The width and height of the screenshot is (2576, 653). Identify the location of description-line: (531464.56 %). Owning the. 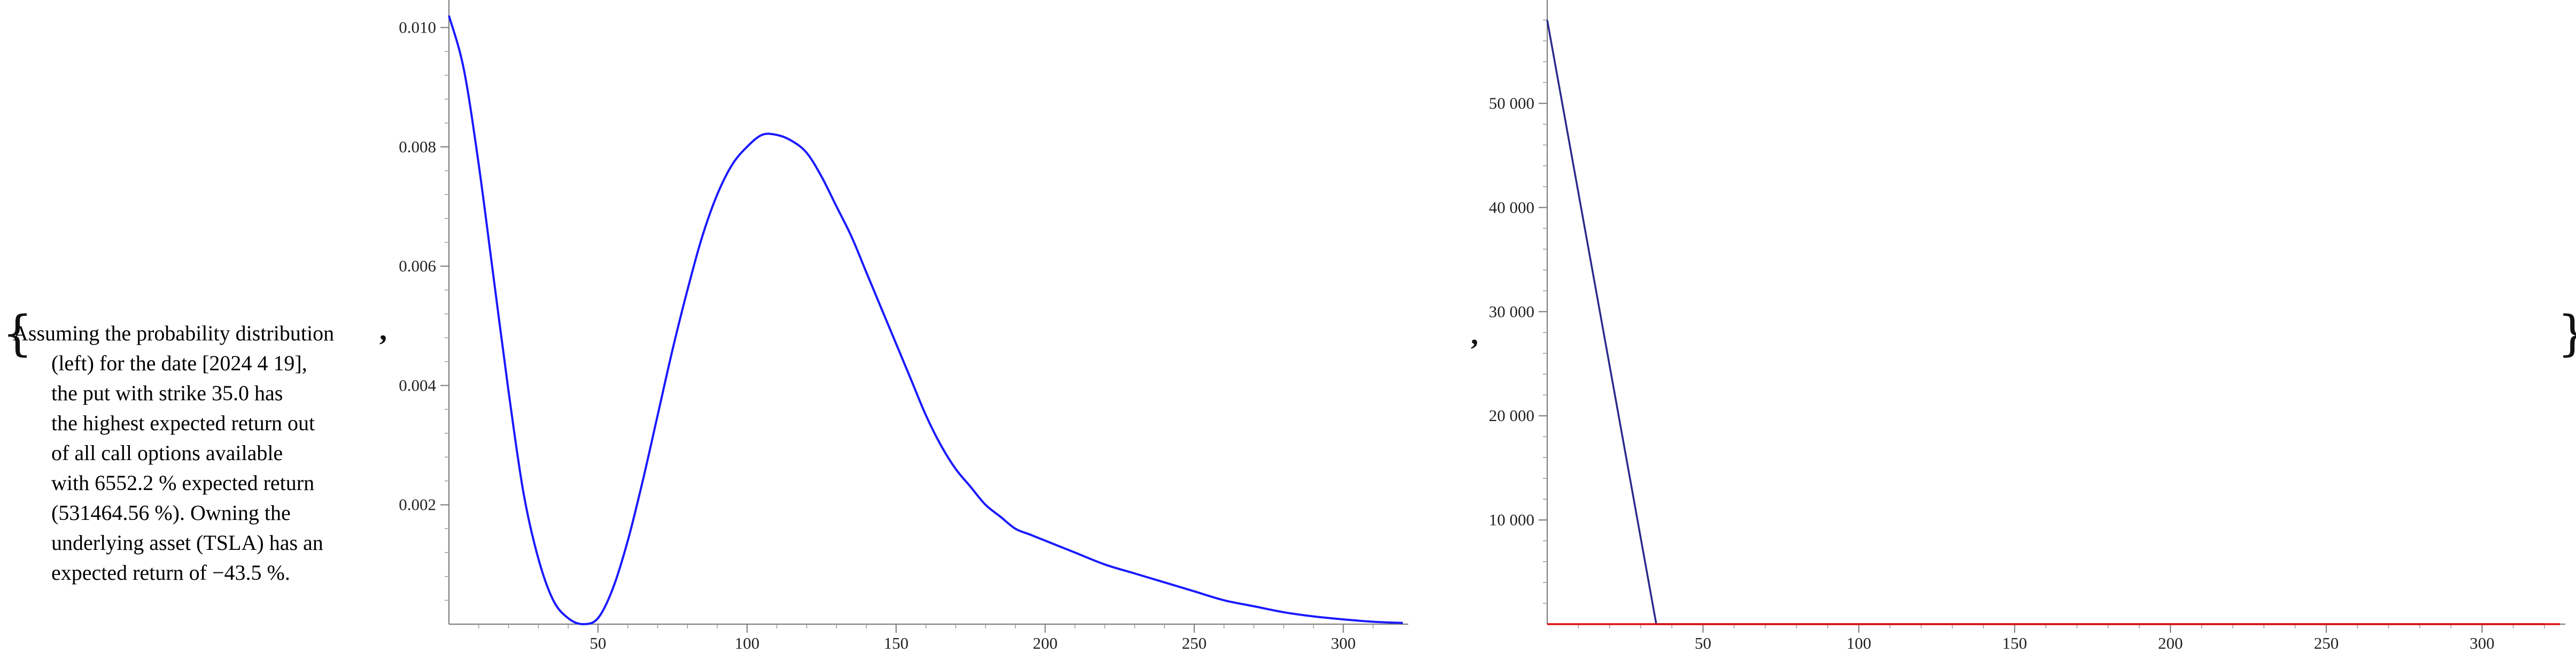
(171, 513).